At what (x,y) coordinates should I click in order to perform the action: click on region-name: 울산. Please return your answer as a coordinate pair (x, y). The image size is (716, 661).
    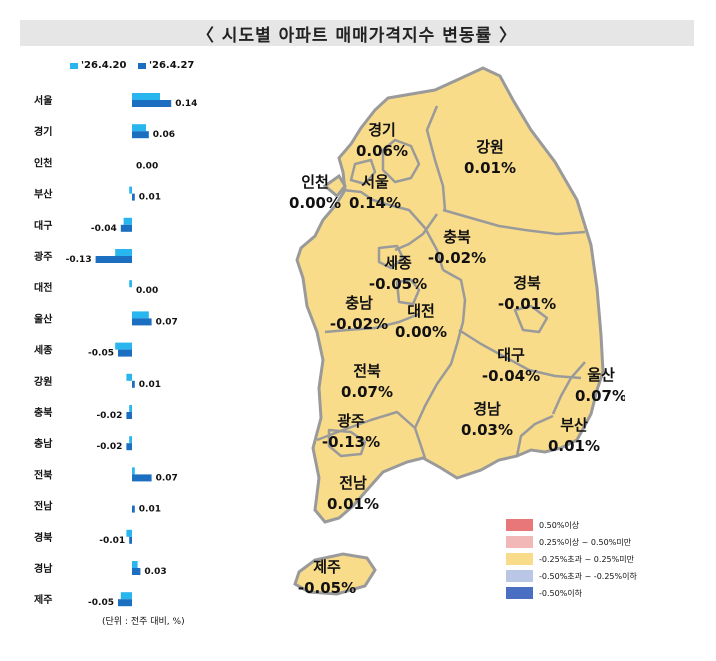
    Looking at the image, I should click on (601, 375).